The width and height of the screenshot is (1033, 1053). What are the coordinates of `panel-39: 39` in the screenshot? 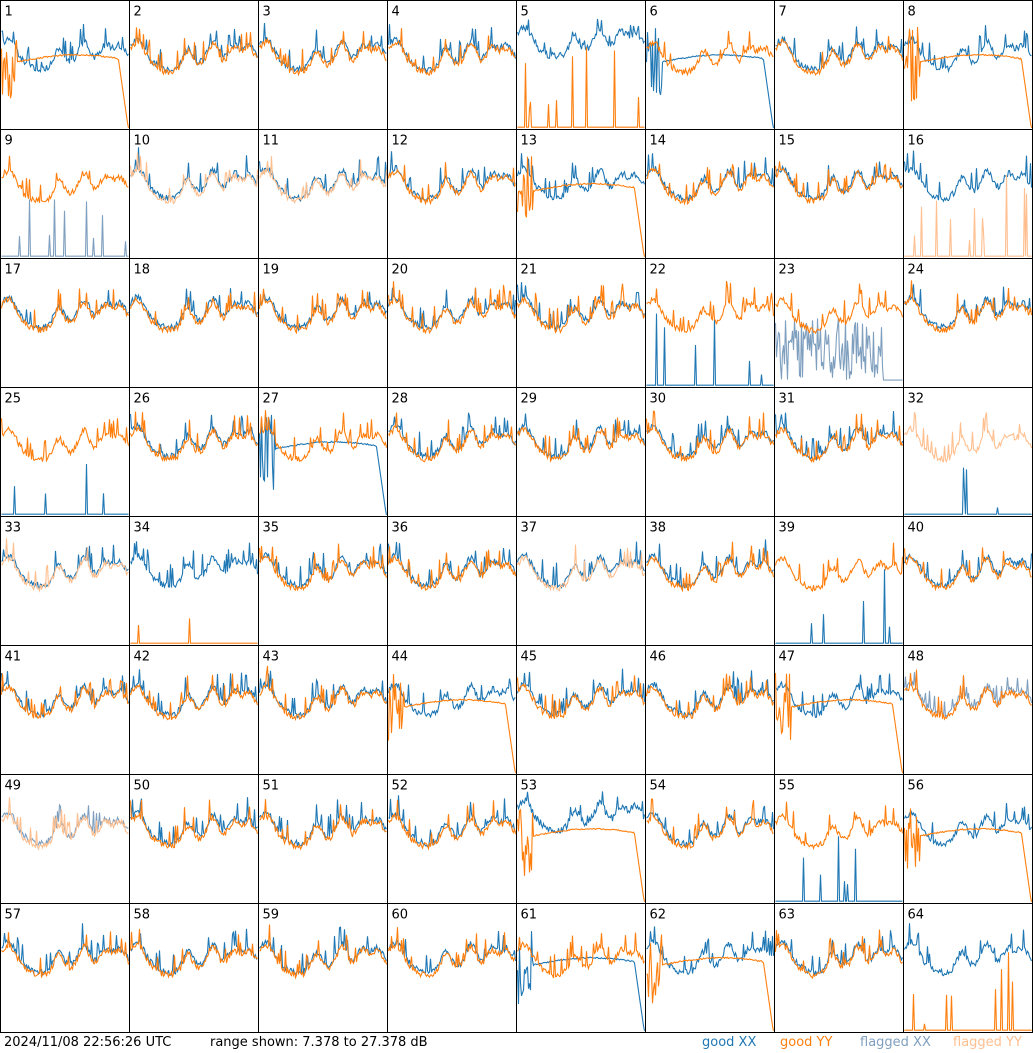 It's located at (839, 581).